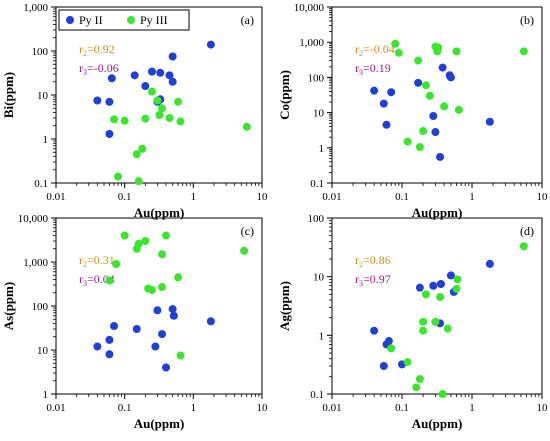 The image size is (550, 441). What do you see at coordinates (124, 20) in the screenshot?
I see `legend-box` at bounding box center [124, 20].